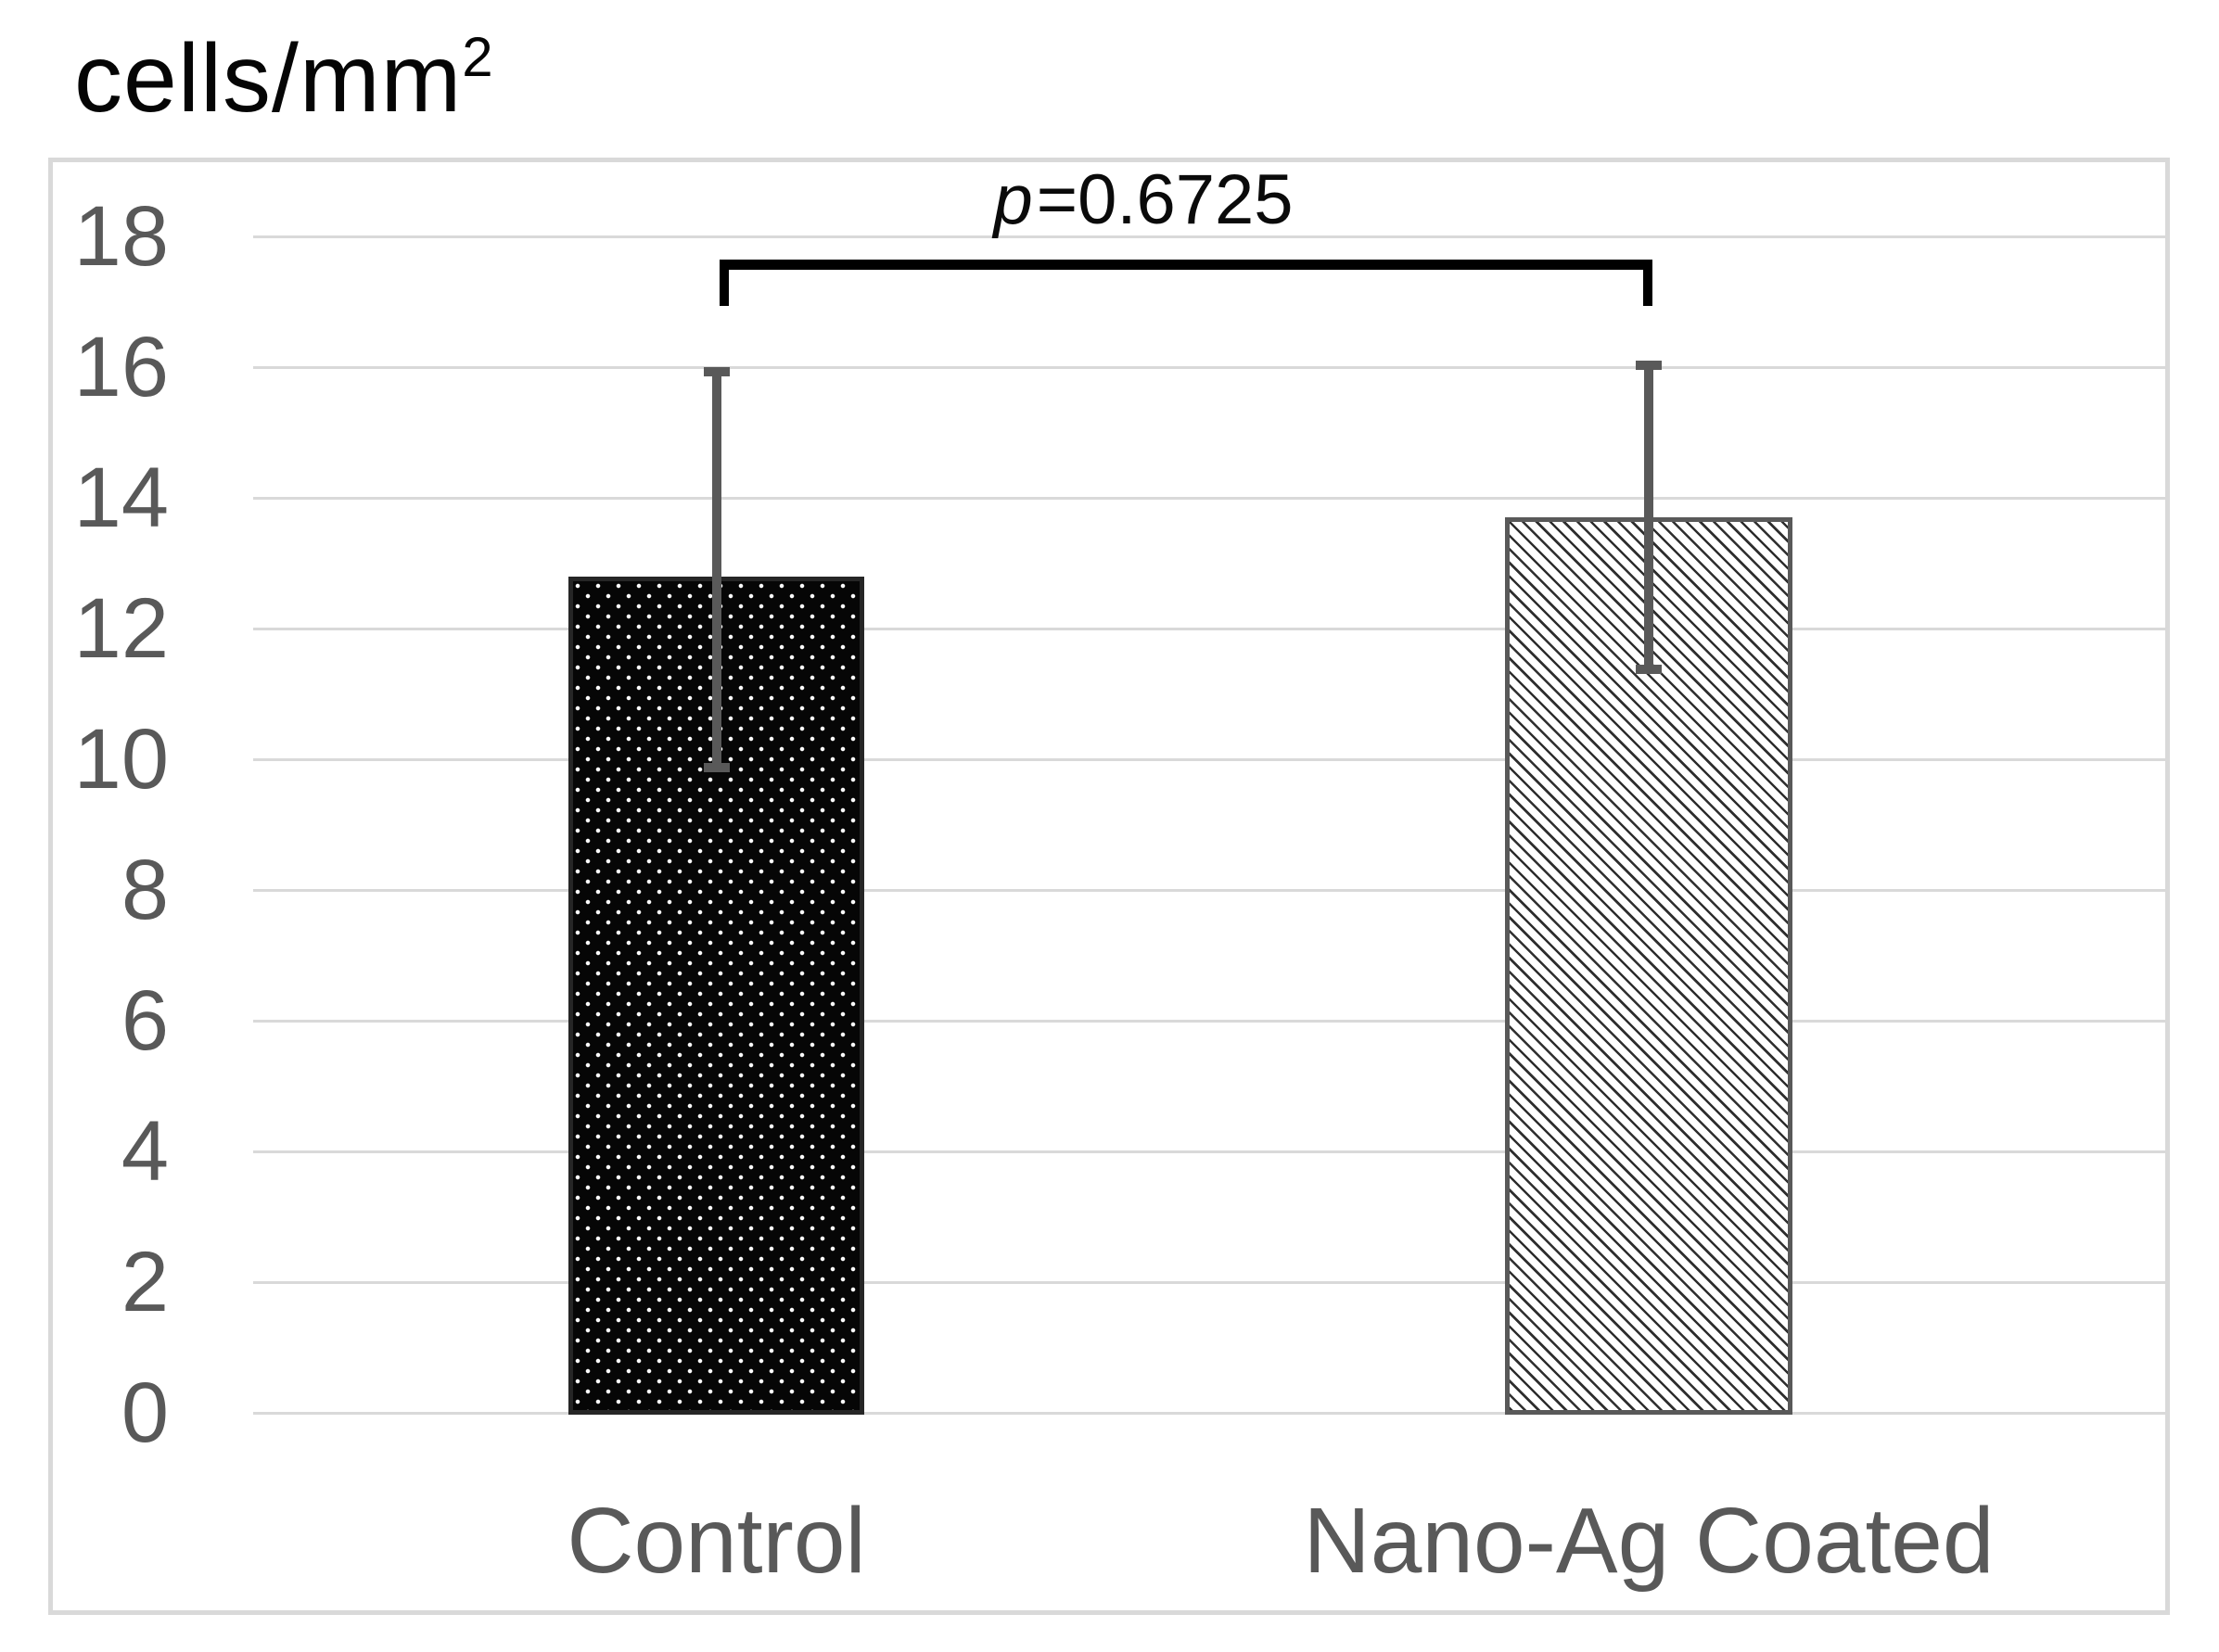 This screenshot has height=1652, width=2219. Describe the element at coordinates (121, 367) in the screenshot. I see `y-tick-label-16: 16` at that location.